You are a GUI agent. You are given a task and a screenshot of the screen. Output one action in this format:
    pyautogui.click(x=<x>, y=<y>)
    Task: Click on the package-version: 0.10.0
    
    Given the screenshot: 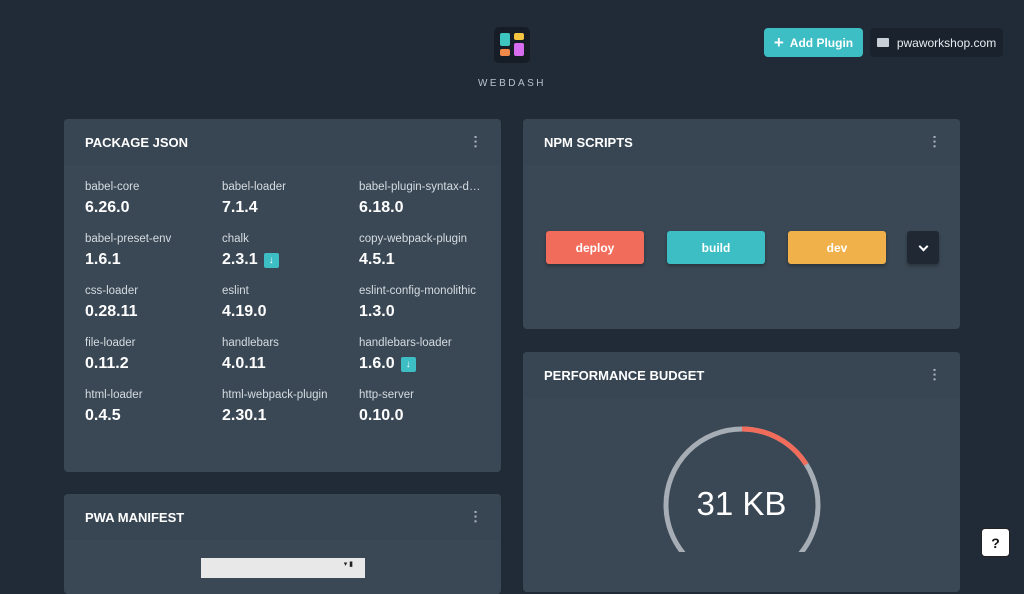 What is the action you would take?
    pyautogui.click(x=381, y=415)
    